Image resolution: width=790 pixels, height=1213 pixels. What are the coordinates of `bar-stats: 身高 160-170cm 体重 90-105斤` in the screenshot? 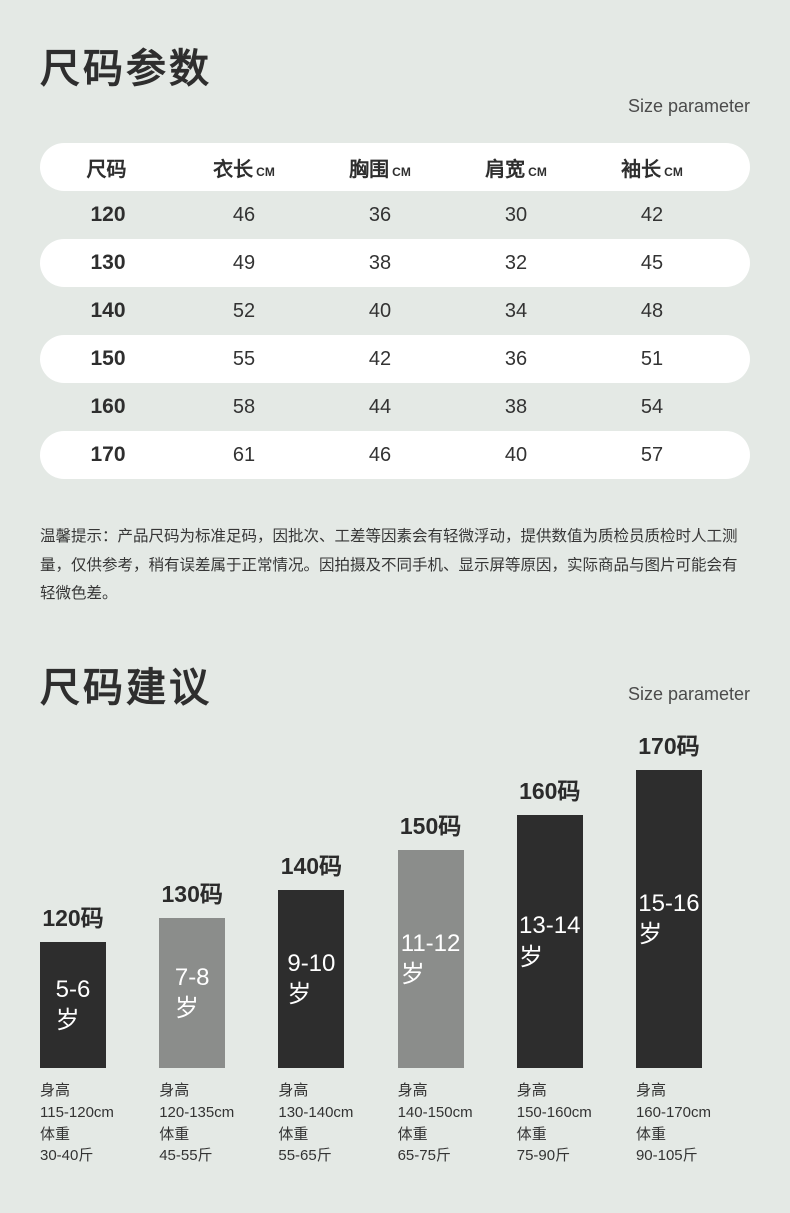 It's located at (695, 1123).